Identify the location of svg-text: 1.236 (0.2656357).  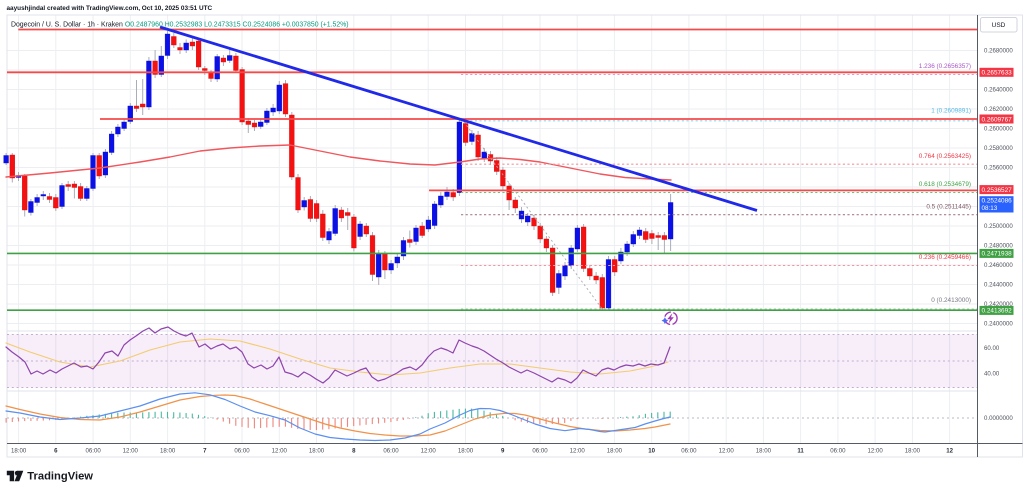
(945, 66).